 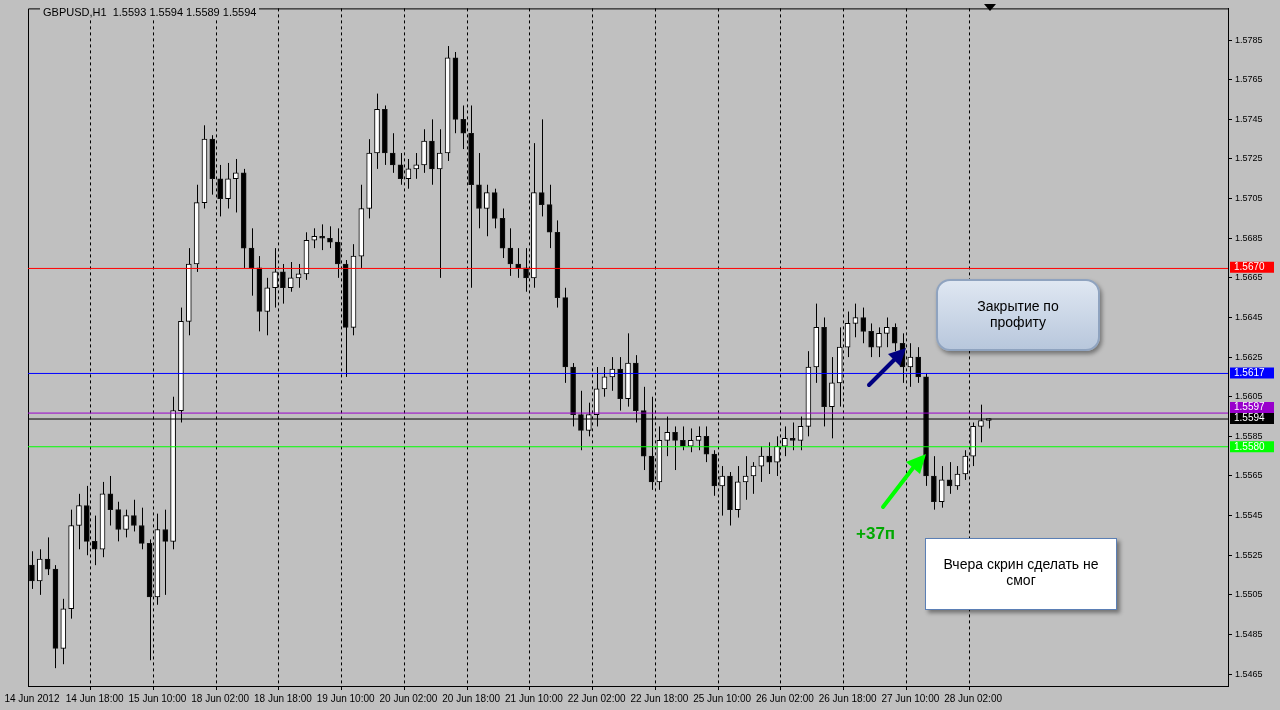 I want to click on y-tick-label: 1.5765, so click(x=1249, y=79).